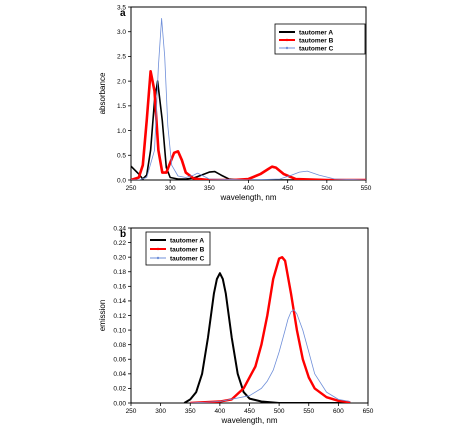 Image resolution: width=474 pixels, height=426 pixels. I want to click on series-line-tautomer-C, so click(270, 356).